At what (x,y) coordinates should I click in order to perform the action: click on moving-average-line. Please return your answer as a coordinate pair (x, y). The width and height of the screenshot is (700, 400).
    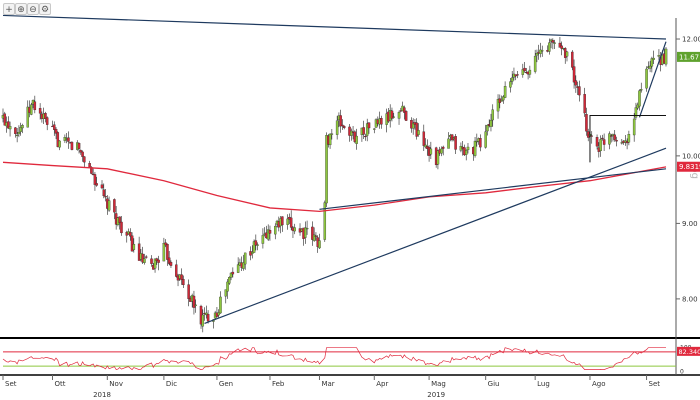
    Looking at the image, I should click on (334, 187).